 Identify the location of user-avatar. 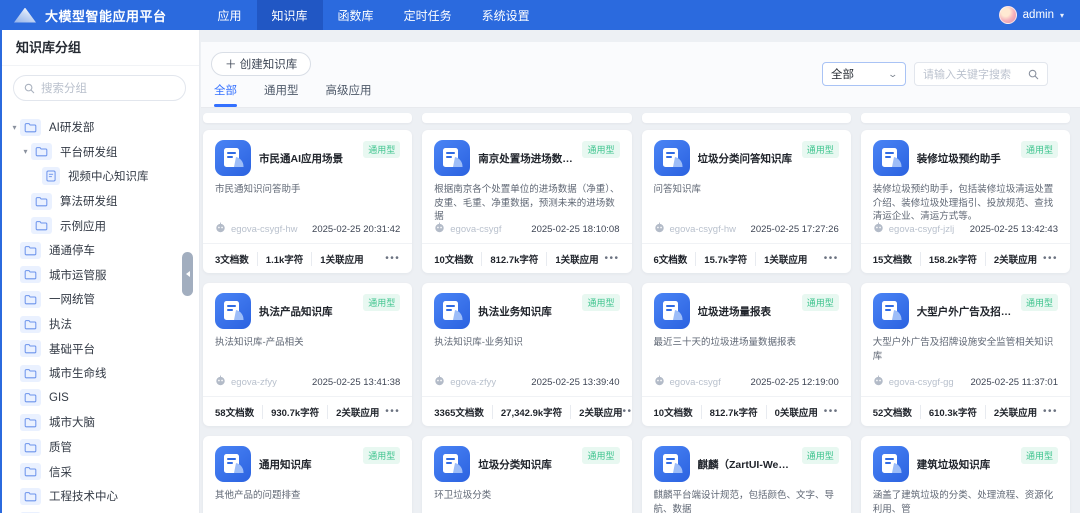
(1007, 15).